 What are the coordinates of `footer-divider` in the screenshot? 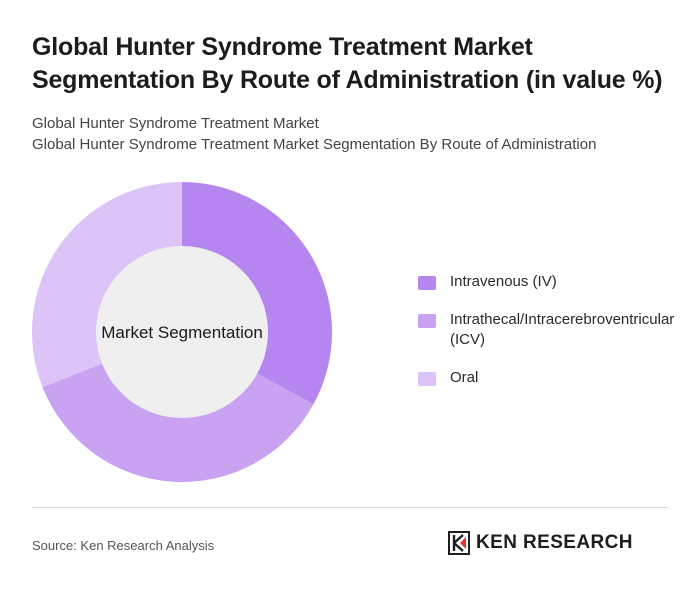 It's located at (350, 507).